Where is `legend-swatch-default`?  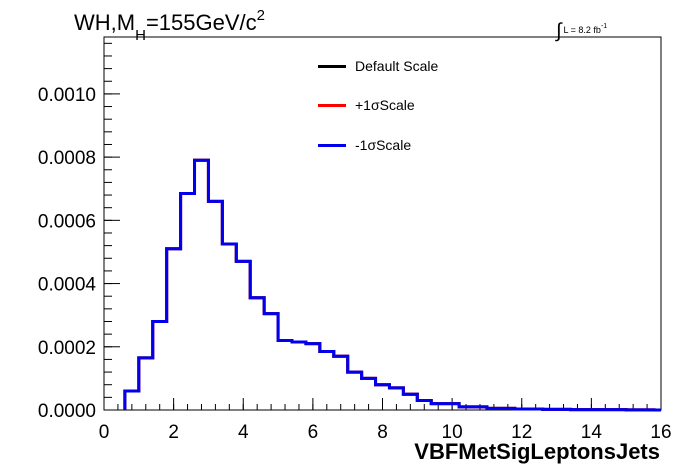
legend-swatch-default is located at coordinates (332, 66).